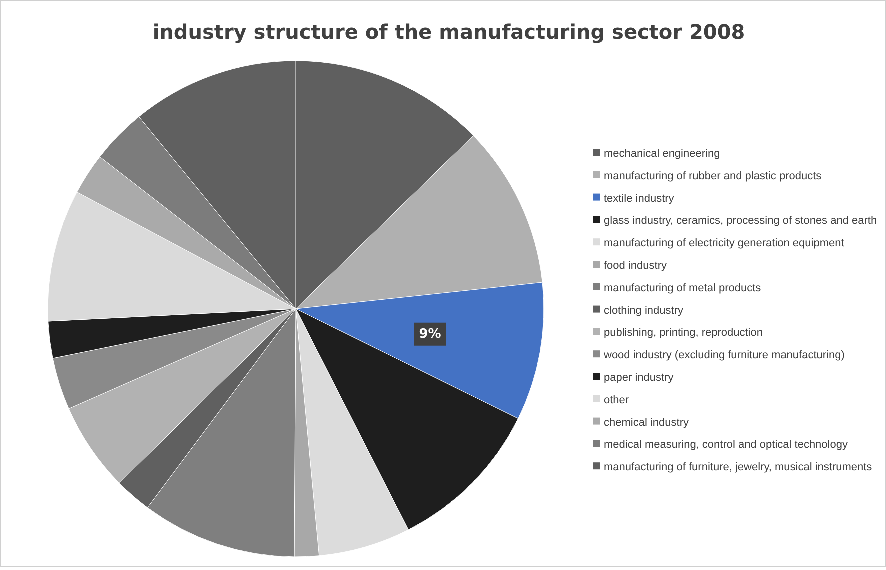  I want to click on legend-label: manufacturing of electricity generation equipment, so click(724, 244).